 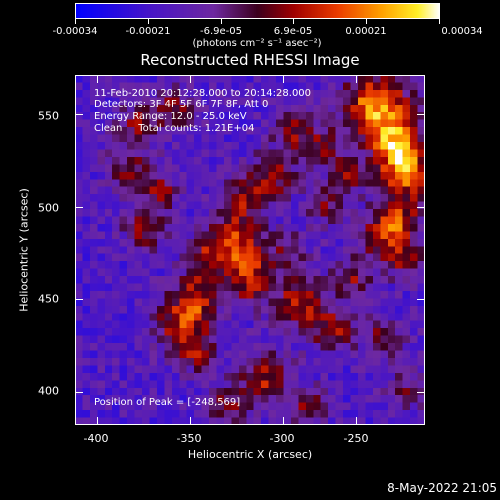 I want to click on colorbar, so click(x=257, y=11).